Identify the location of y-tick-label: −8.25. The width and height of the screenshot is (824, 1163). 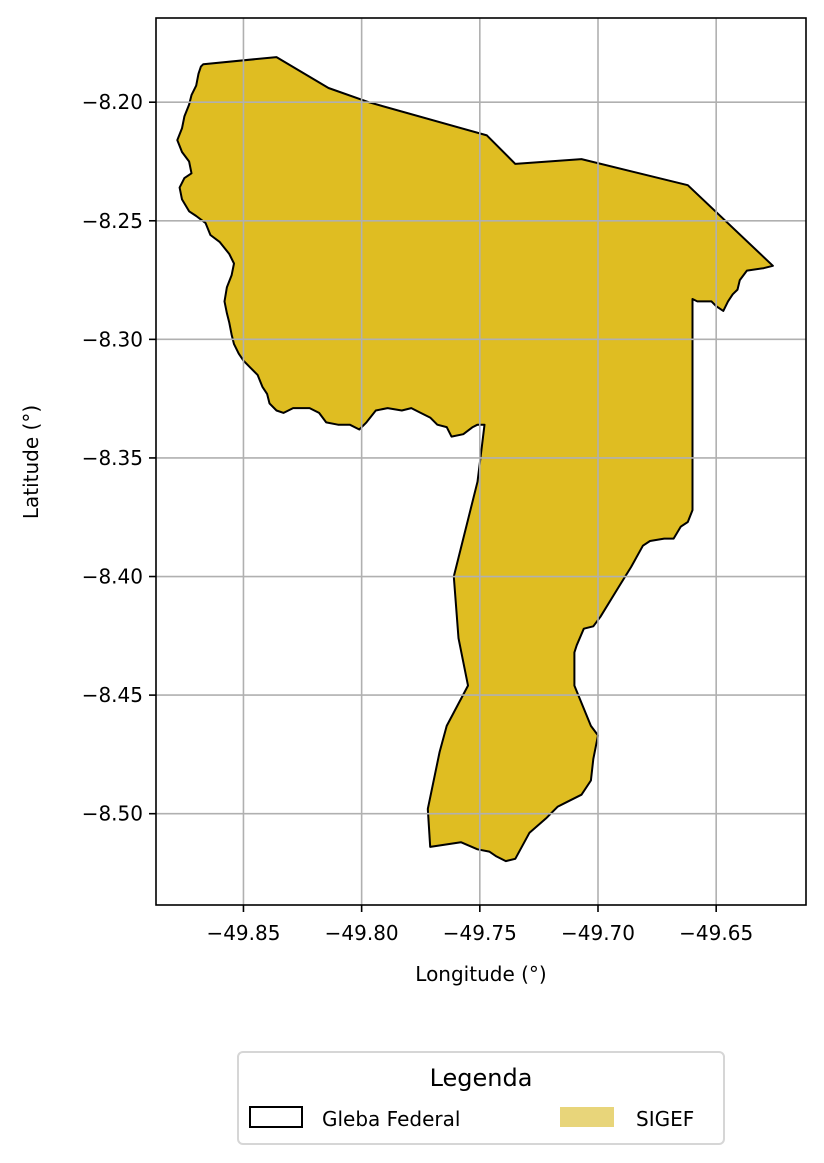
(112, 221).